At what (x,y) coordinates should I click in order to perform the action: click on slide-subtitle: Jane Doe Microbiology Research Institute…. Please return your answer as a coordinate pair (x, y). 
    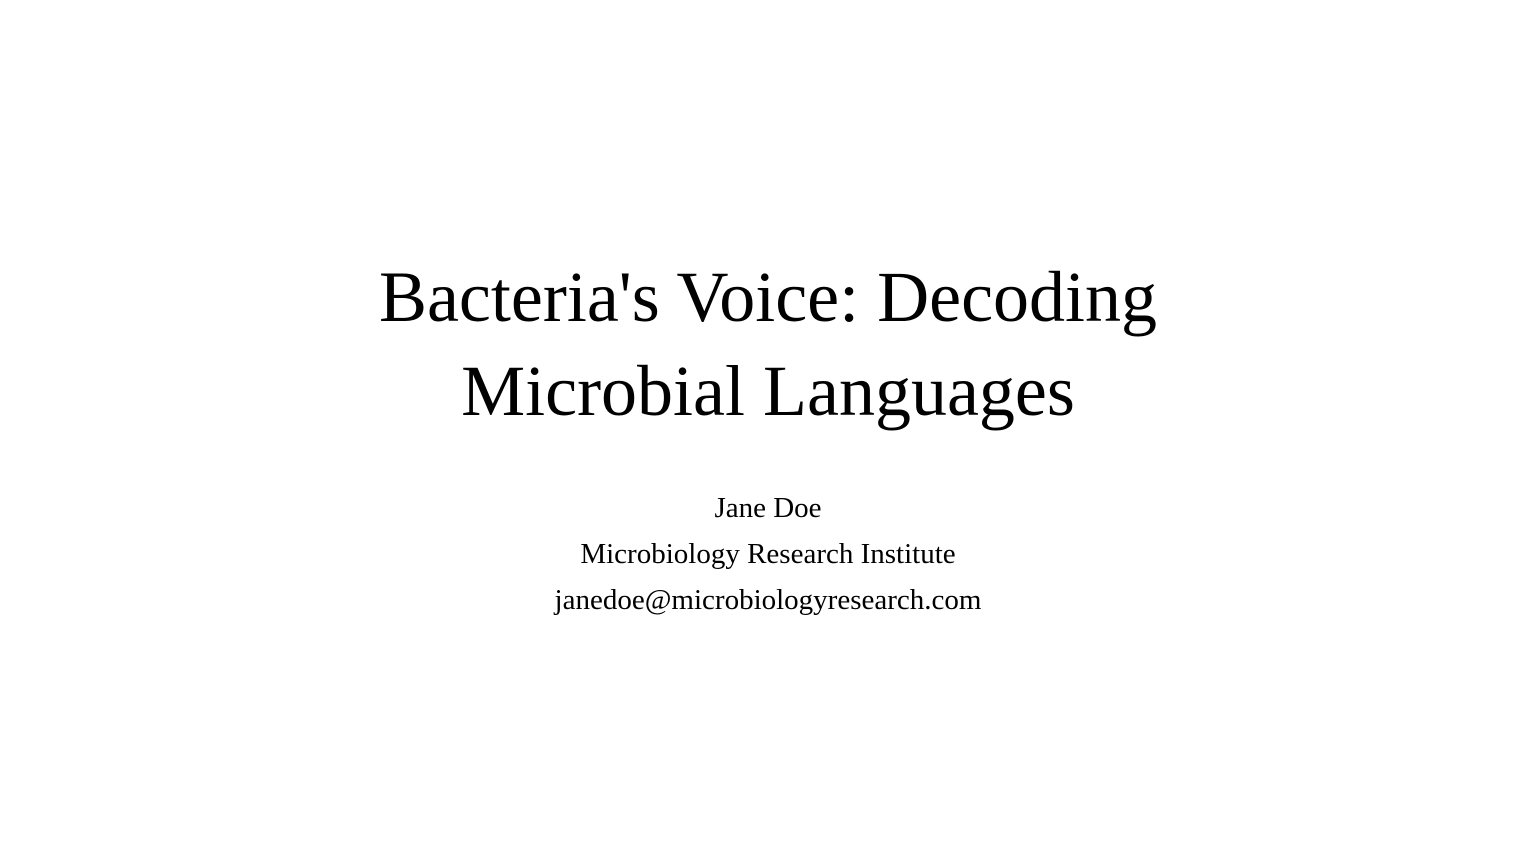
    Looking at the image, I should click on (768, 554).